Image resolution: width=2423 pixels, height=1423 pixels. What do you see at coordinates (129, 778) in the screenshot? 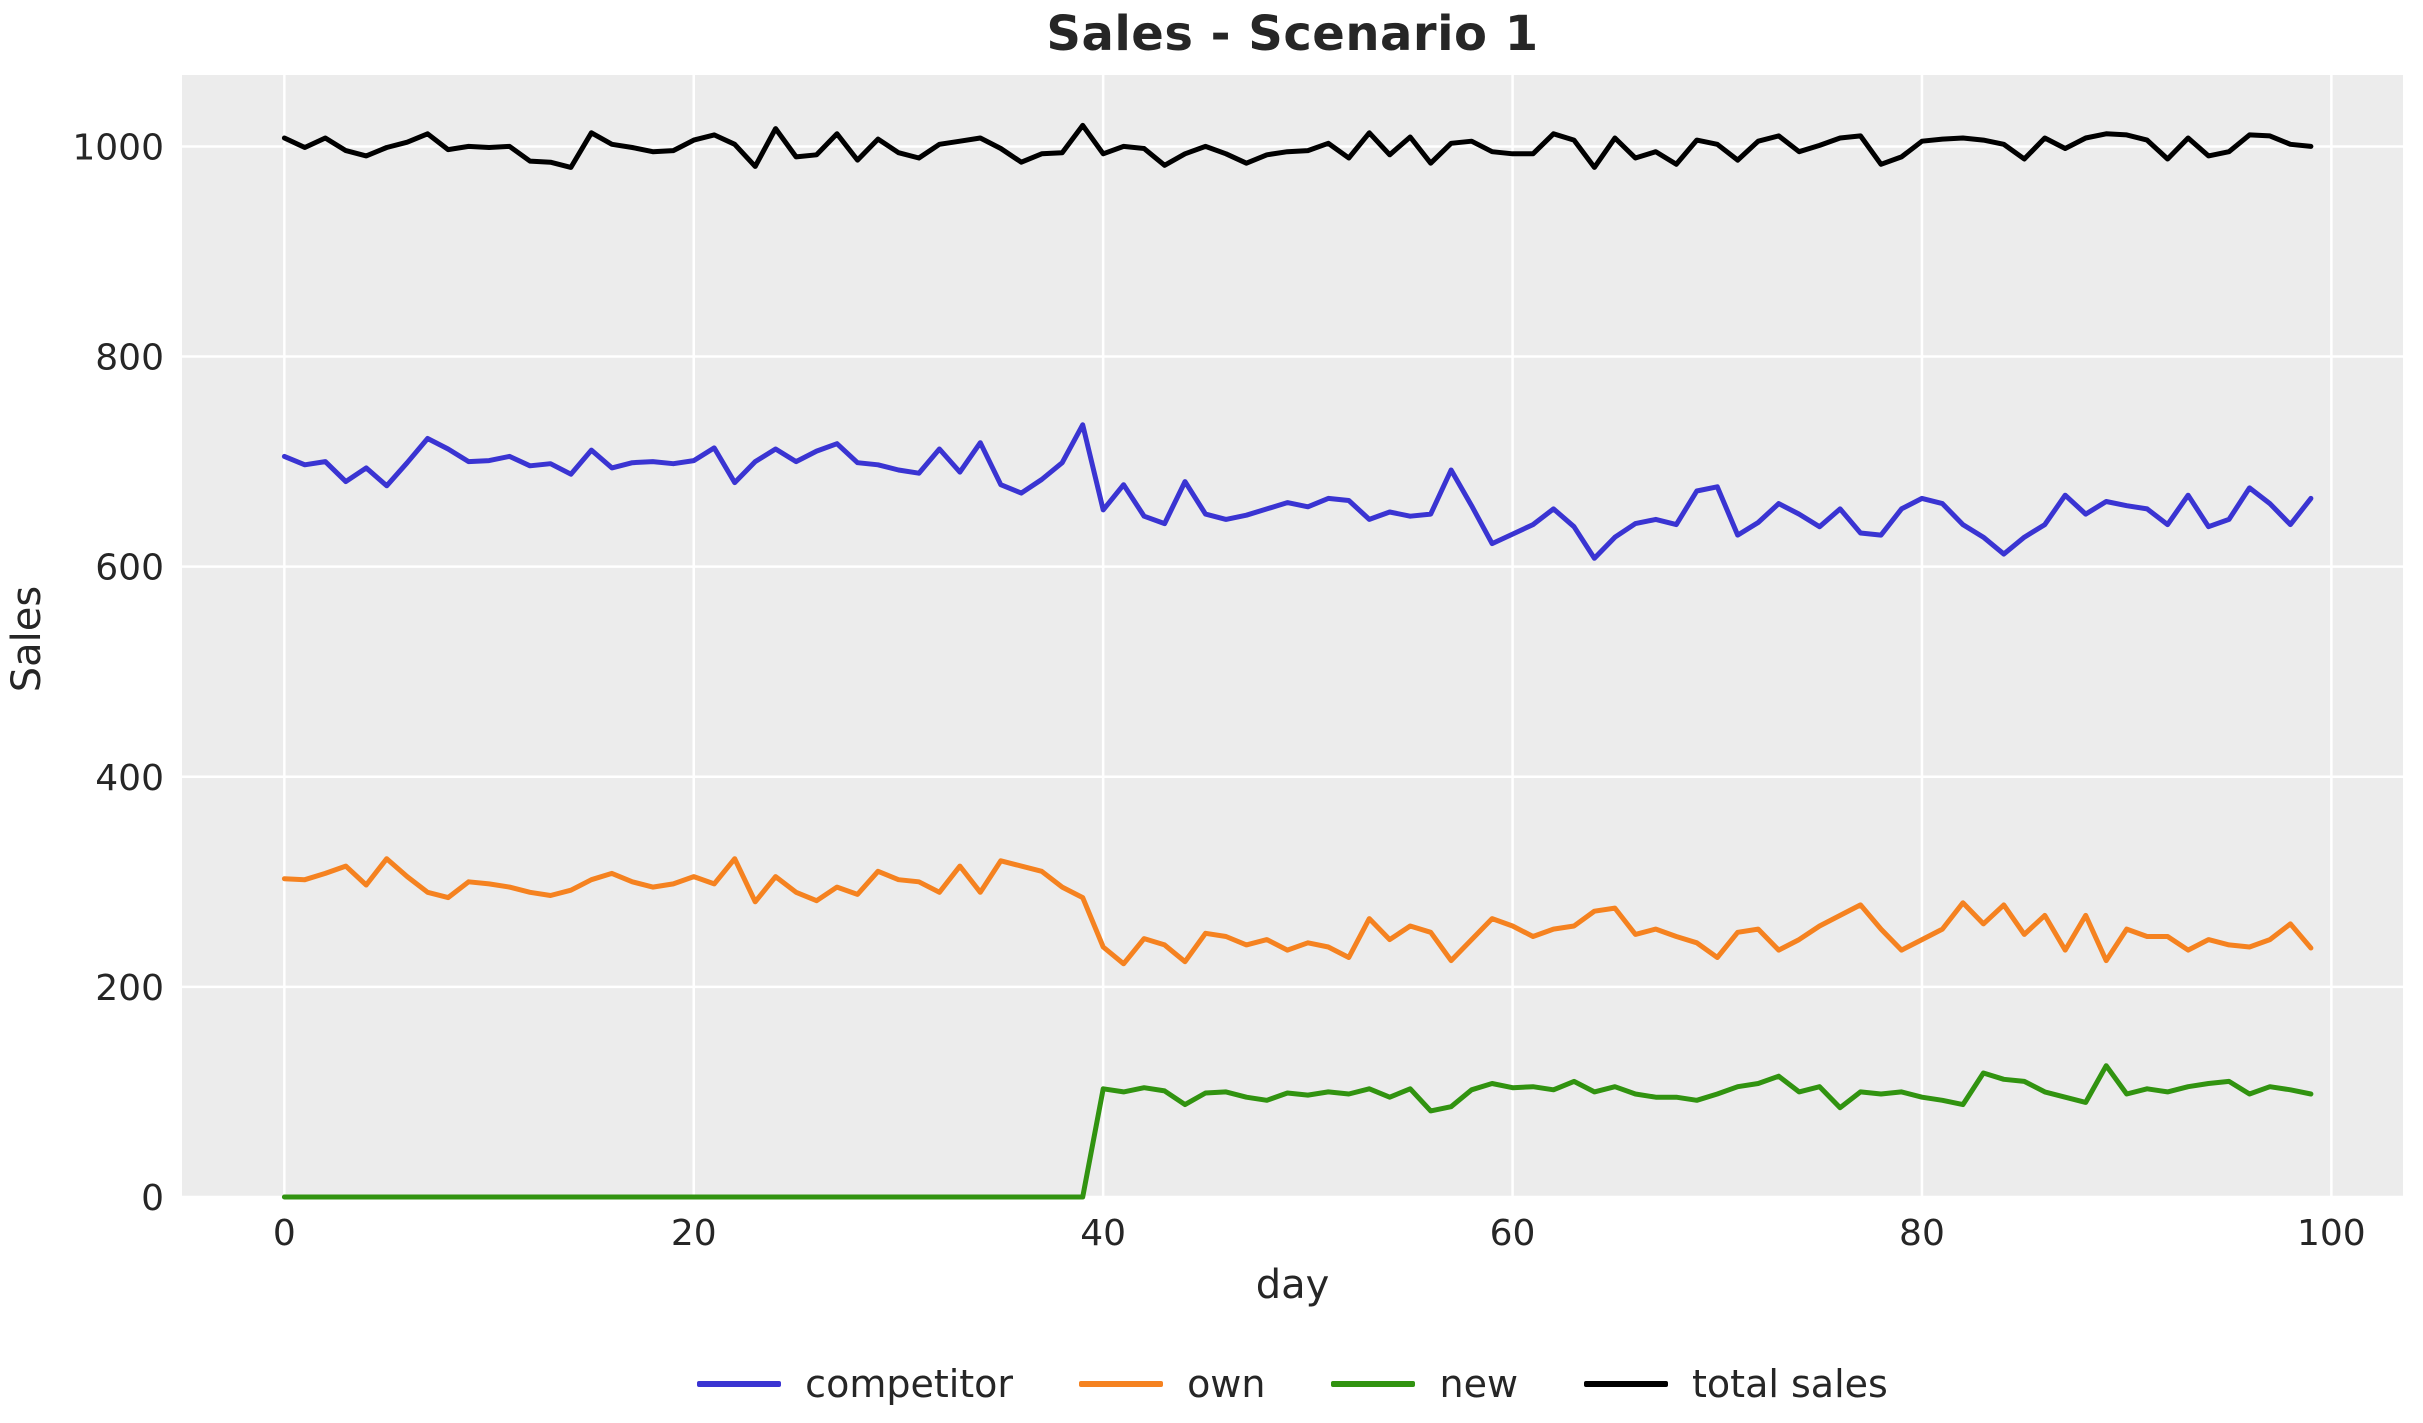
I see `y-tick-label: 400` at bounding box center [129, 778].